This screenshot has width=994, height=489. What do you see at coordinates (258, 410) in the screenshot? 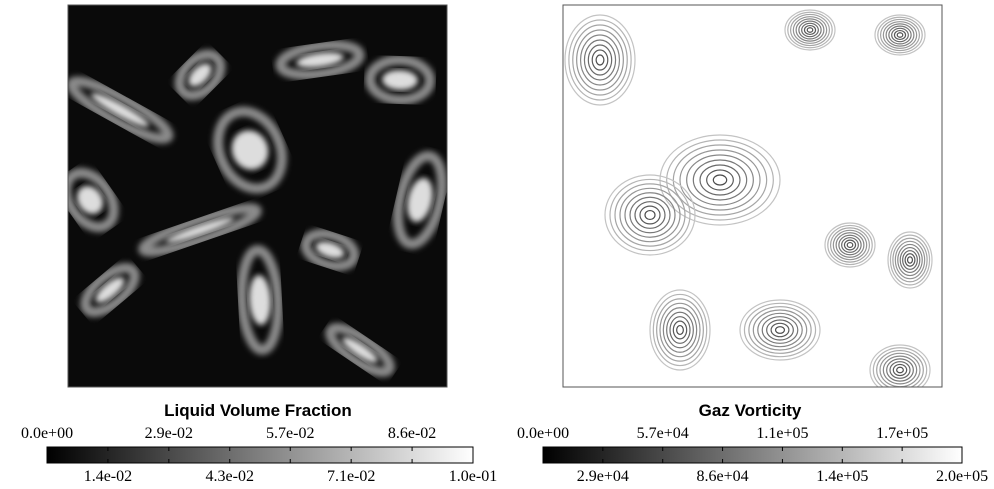
I see `chart-title: Liquid Volume Fraction` at bounding box center [258, 410].